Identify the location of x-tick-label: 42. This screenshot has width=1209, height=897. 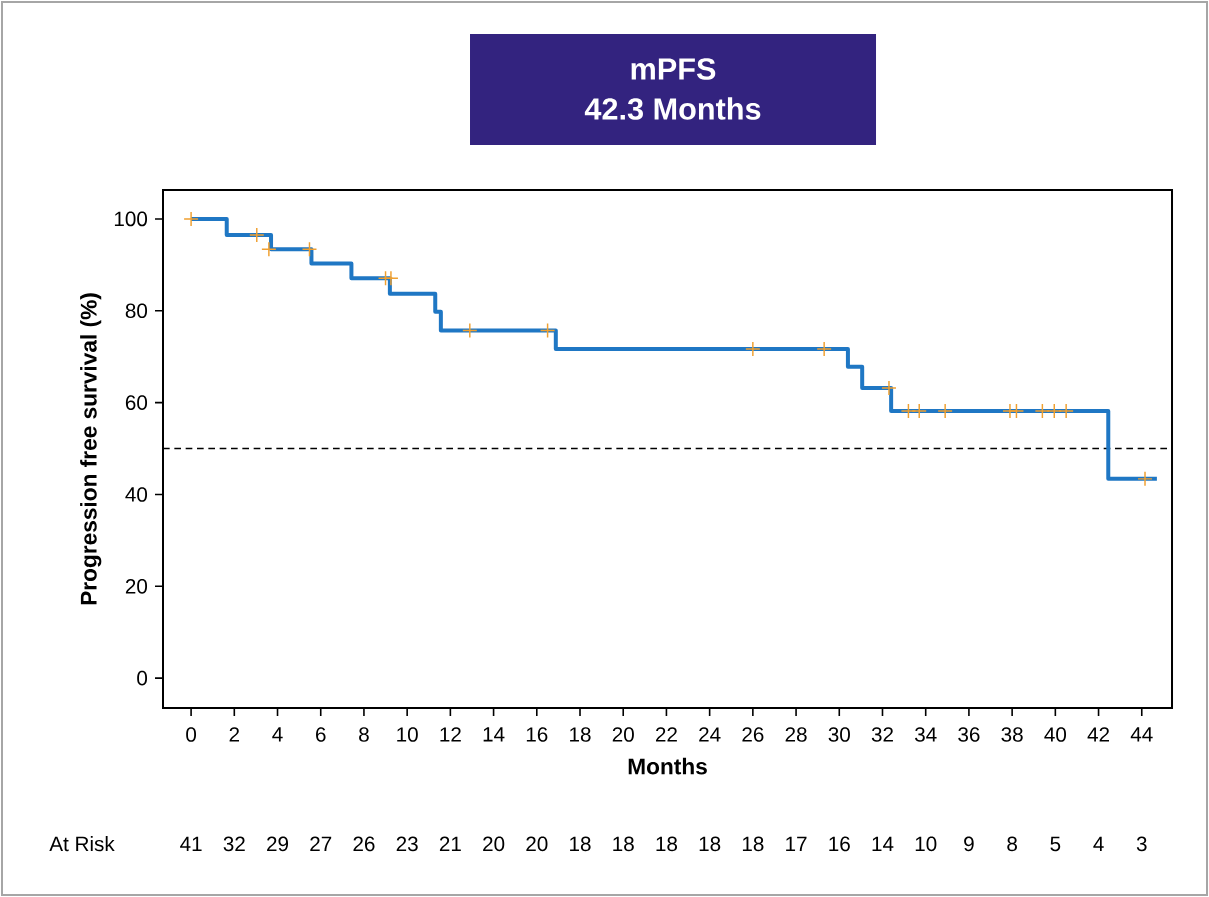
(1098, 734).